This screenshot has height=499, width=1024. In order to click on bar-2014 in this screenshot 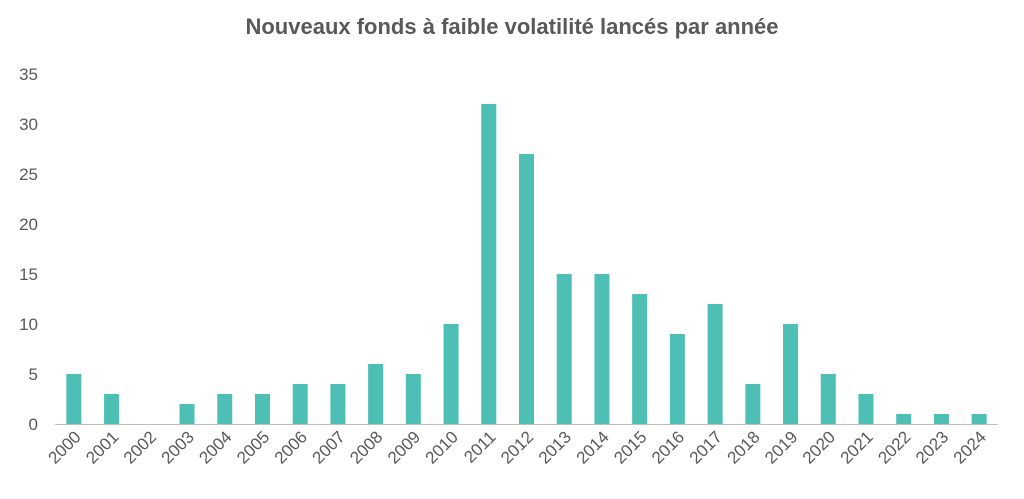, I will do `click(602, 349)`.